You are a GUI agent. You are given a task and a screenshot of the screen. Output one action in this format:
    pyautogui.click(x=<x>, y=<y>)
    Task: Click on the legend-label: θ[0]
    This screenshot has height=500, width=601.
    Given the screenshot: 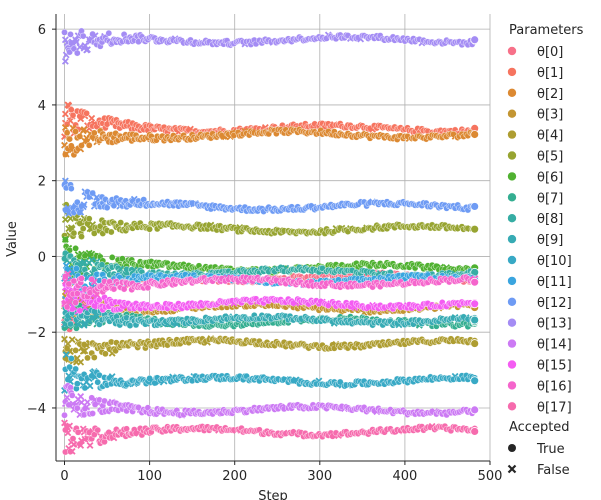 What is the action you would take?
    pyautogui.click(x=550, y=52)
    